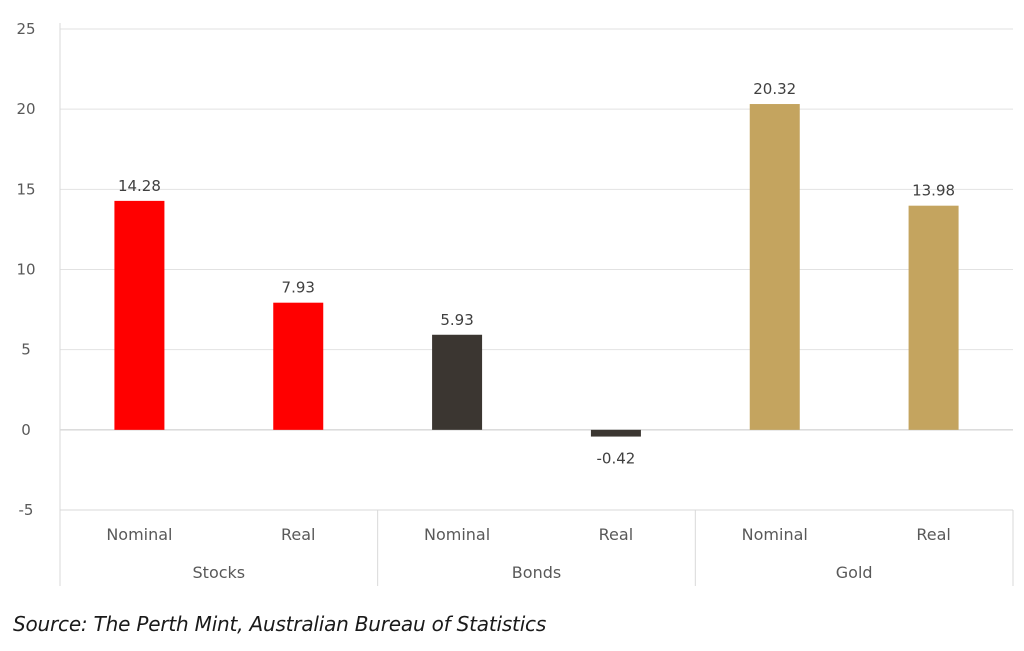 This screenshot has height=651, width=1024. I want to click on data-label: 13.98, so click(933, 191).